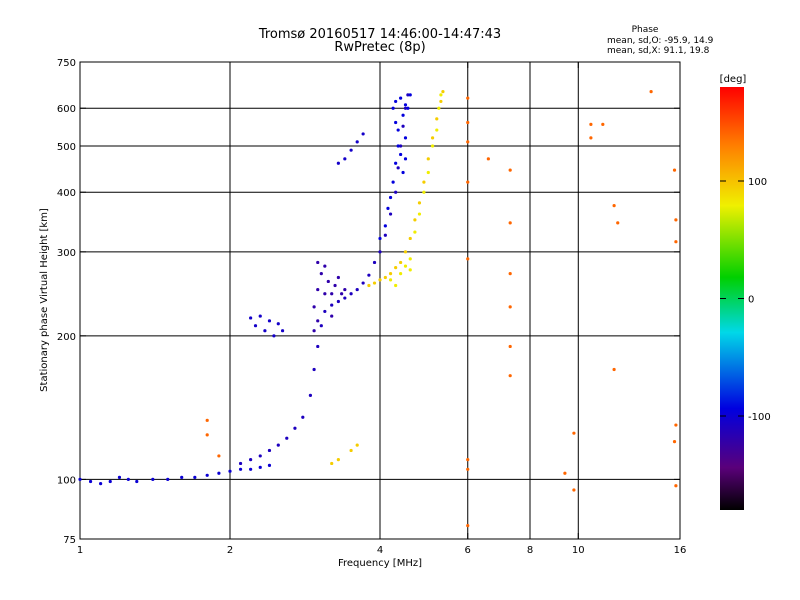  What do you see at coordinates (379, 47) in the screenshot?
I see `chart-subtitle: RwPretec (8p)` at bounding box center [379, 47].